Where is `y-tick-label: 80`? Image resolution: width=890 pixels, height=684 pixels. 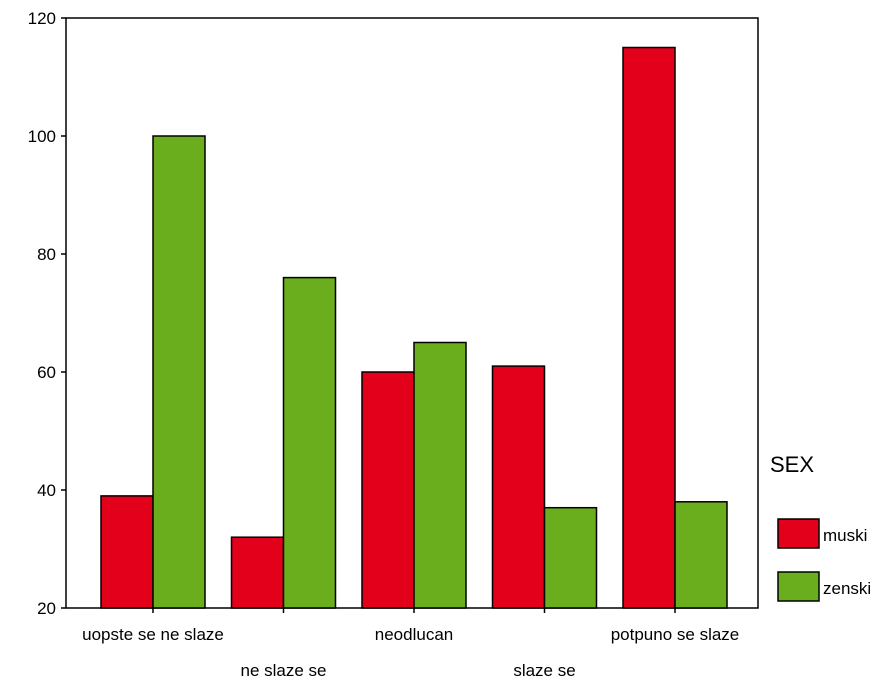 y-tick-label: 80 is located at coordinates (46, 254).